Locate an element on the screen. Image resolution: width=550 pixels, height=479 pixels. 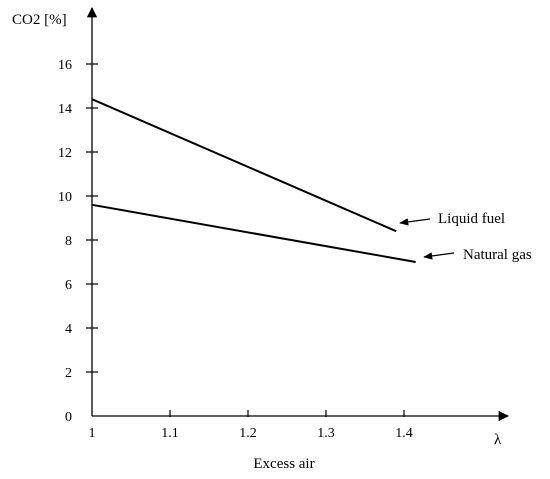
x-tick-label: 1.3 is located at coordinates (326, 433).